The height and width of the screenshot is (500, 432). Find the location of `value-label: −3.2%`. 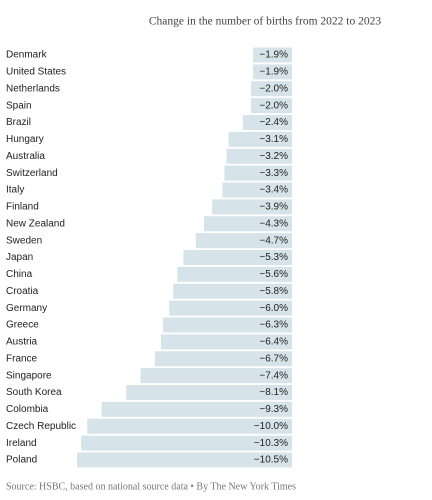

value-label: −3.2% is located at coordinates (273, 156).